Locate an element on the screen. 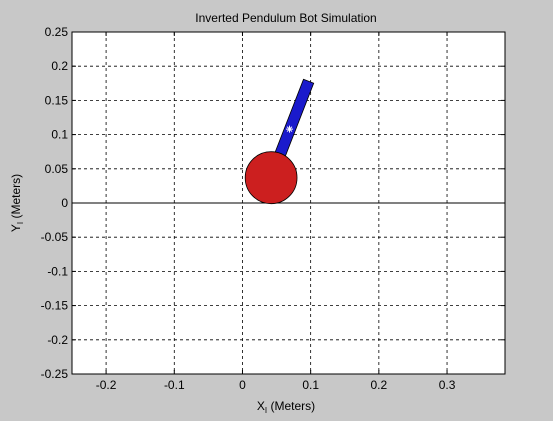 The image size is (553, 421). y-axis-title: YI (Meters) is located at coordinates (17, 203).